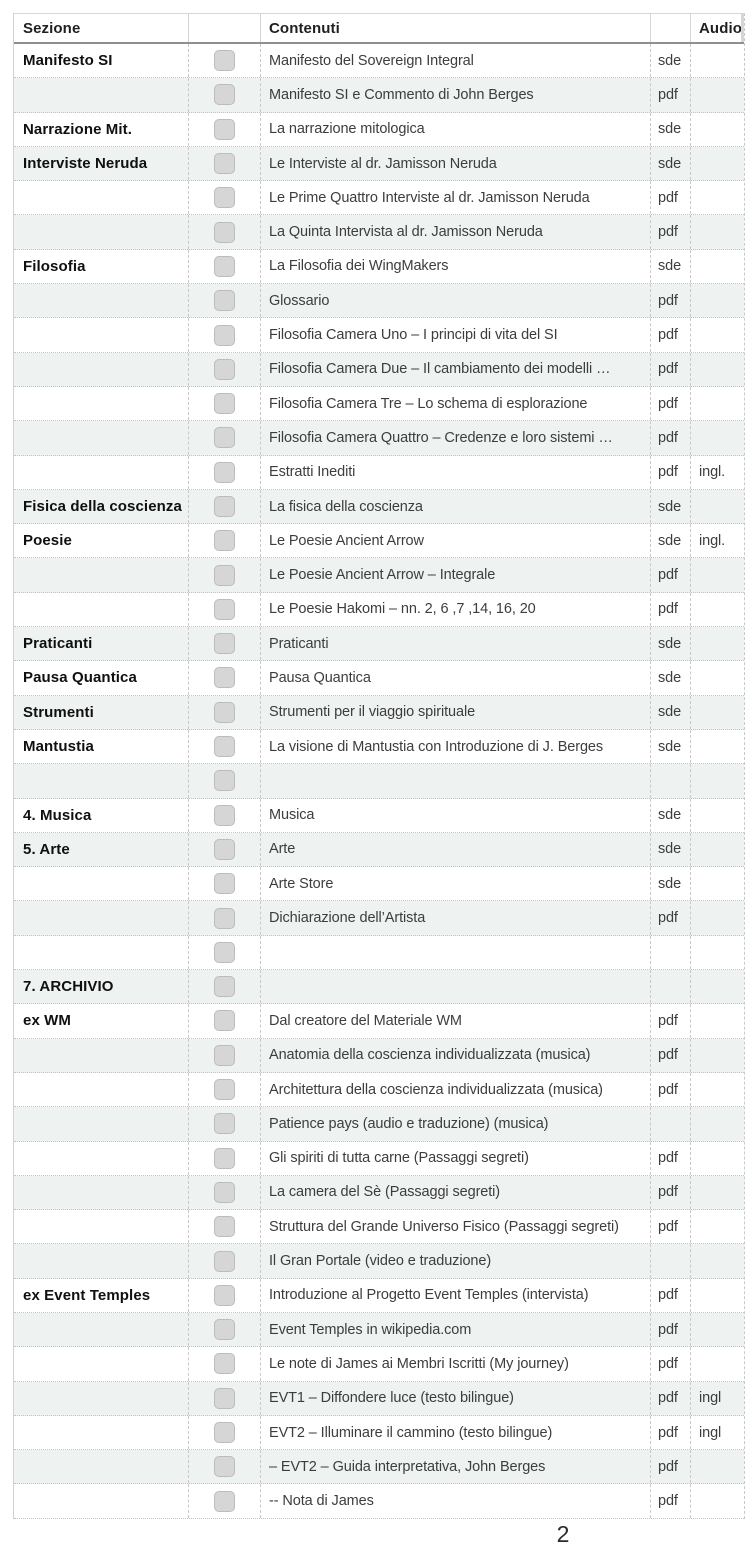  Describe the element at coordinates (47, 1021) in the screenshot. I see `section-label: ex WM` at that location.